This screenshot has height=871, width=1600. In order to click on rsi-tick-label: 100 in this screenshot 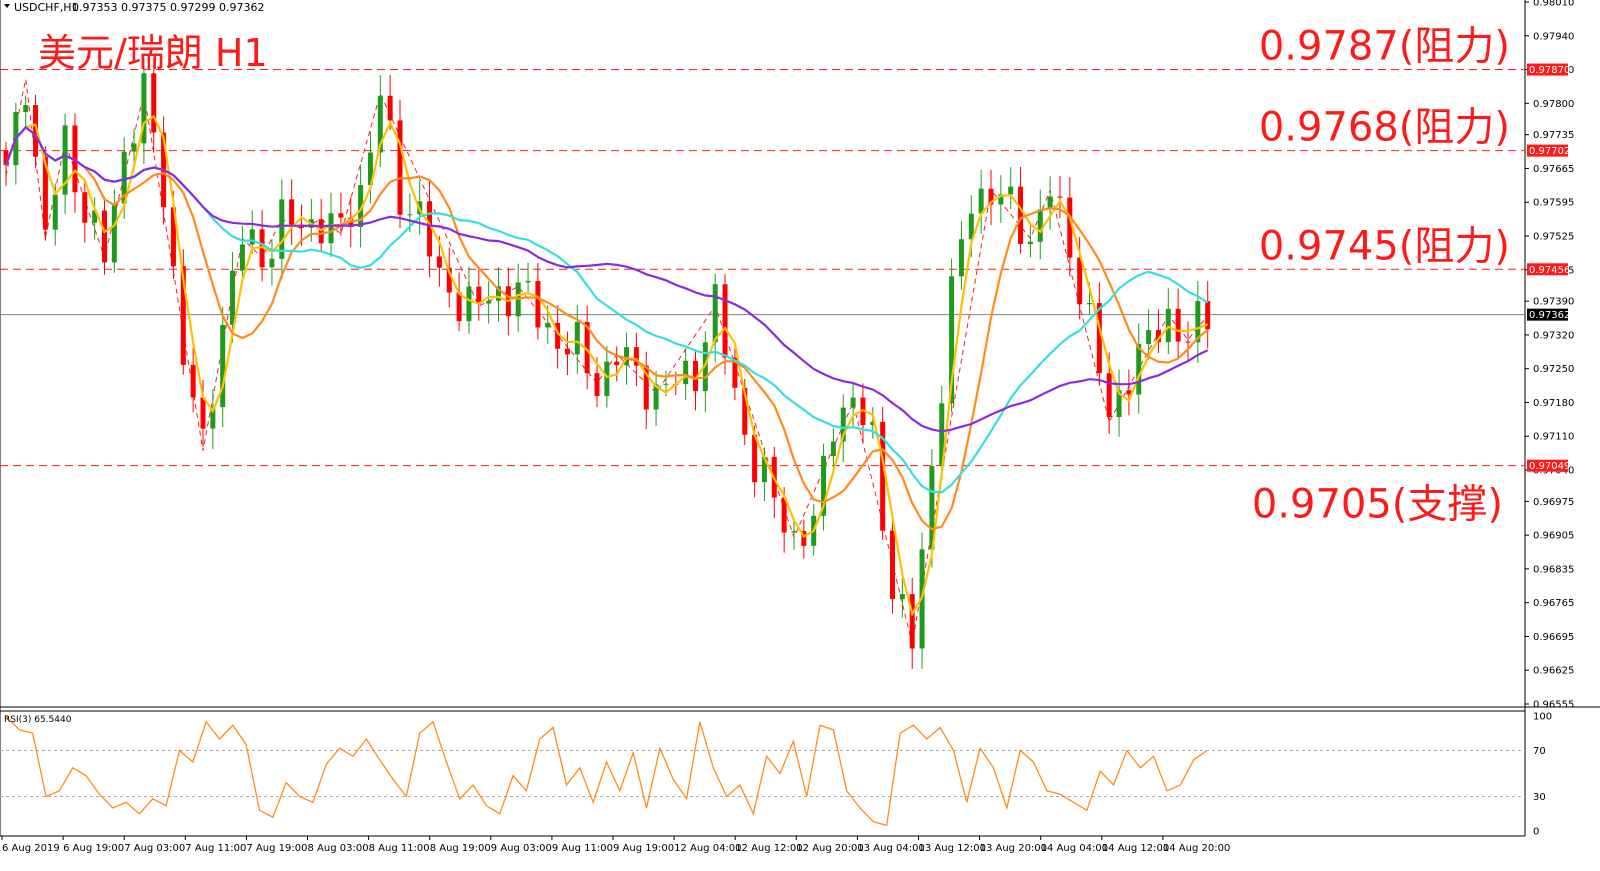, I will do `click(1542, 717)`.